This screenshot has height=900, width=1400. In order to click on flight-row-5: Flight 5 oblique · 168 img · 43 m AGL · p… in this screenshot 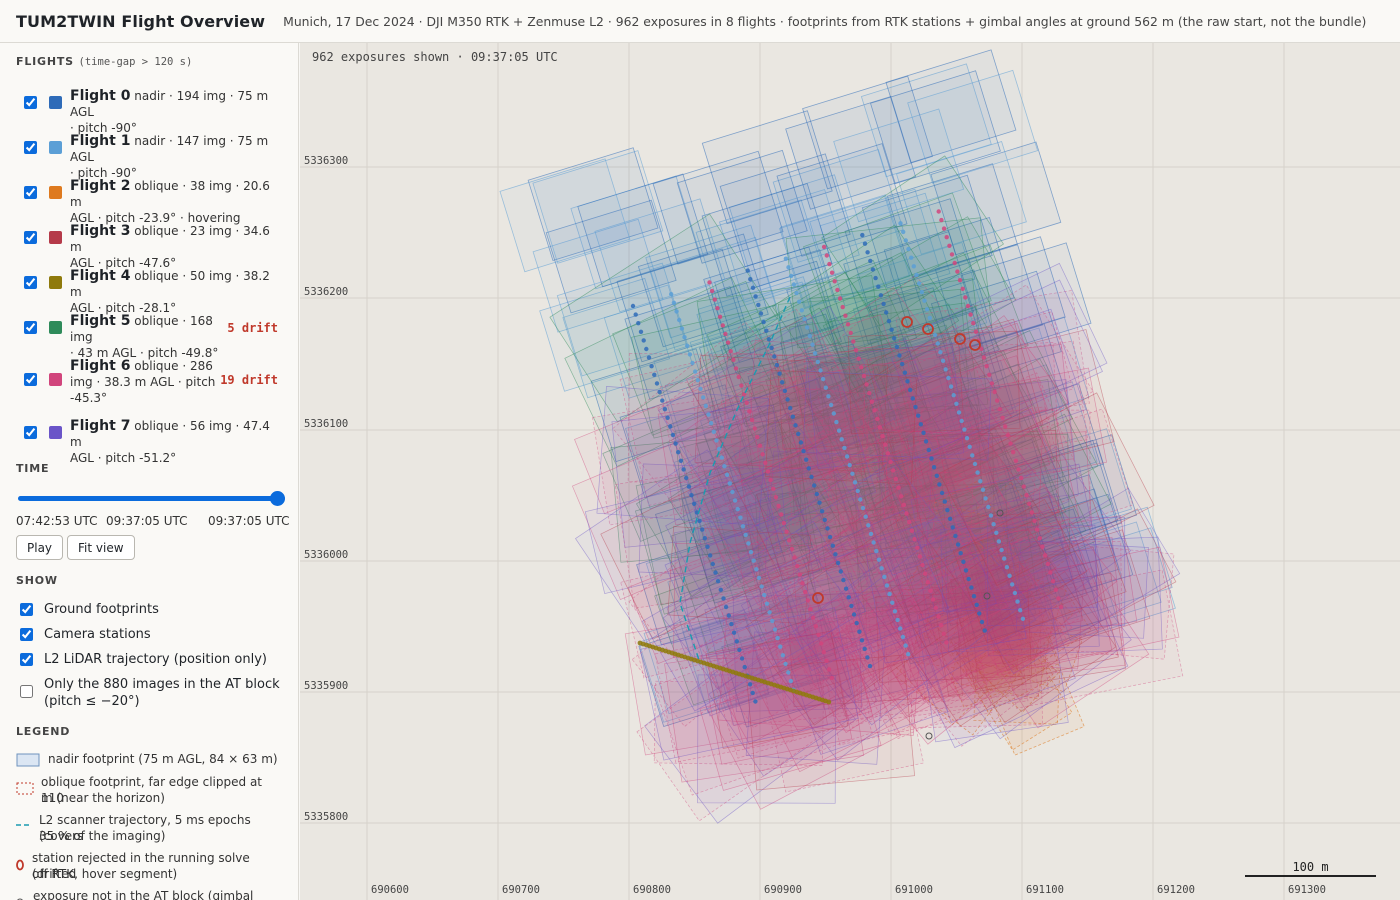, I will do `click(154, 336)`.